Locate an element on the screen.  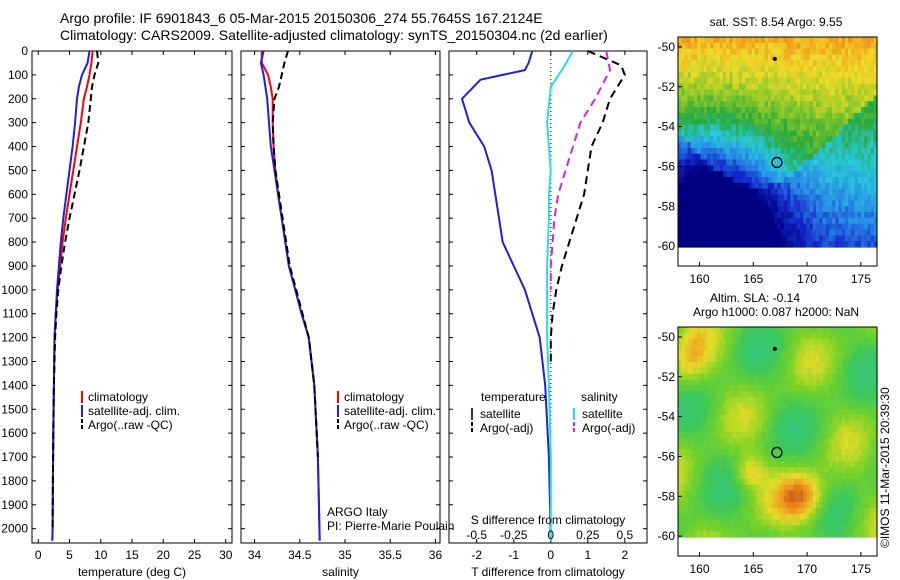
y-tick-label: 700 is located at coordinates (18, 218).